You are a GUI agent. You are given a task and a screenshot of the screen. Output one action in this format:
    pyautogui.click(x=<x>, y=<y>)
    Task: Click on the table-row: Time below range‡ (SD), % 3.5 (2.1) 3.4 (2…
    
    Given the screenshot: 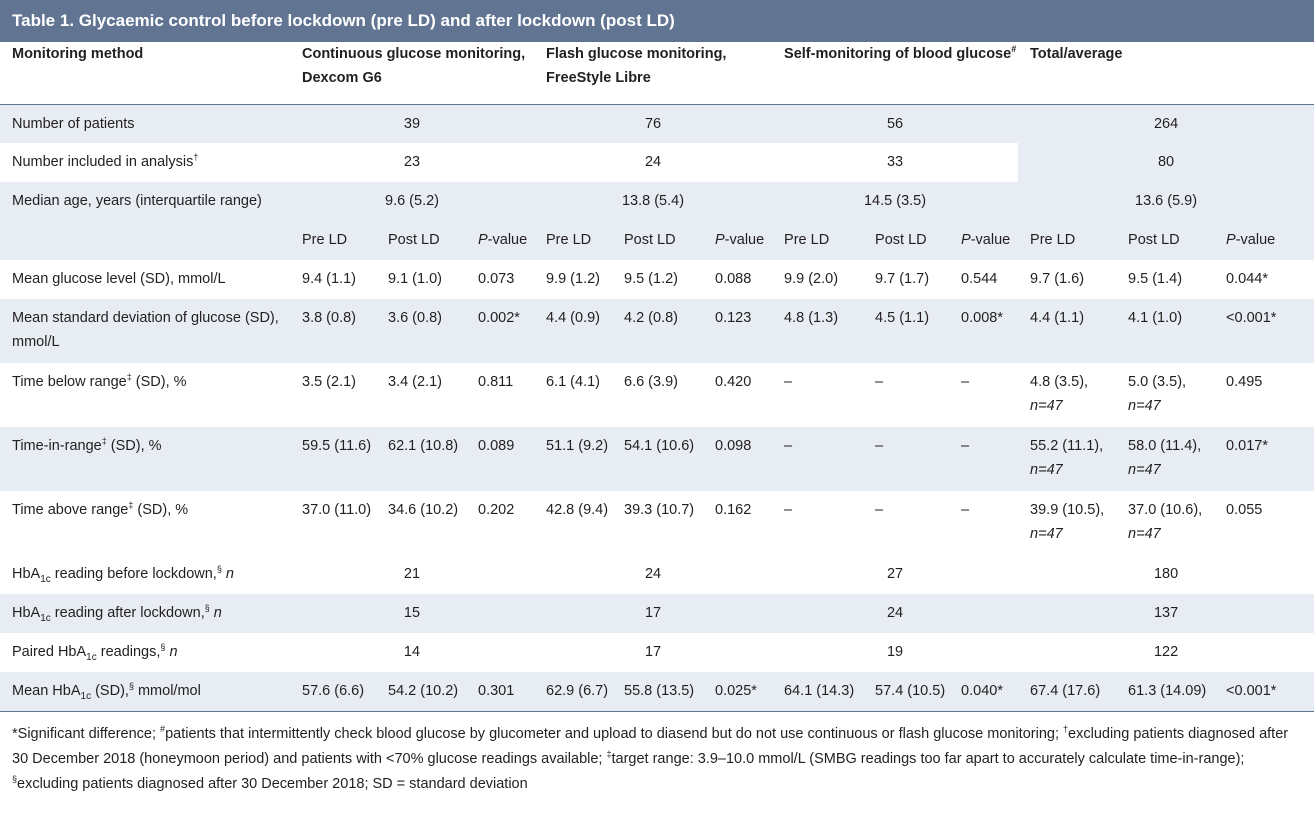 What is the action you would take?
    pyautogui.click(x=657, y=395)
    